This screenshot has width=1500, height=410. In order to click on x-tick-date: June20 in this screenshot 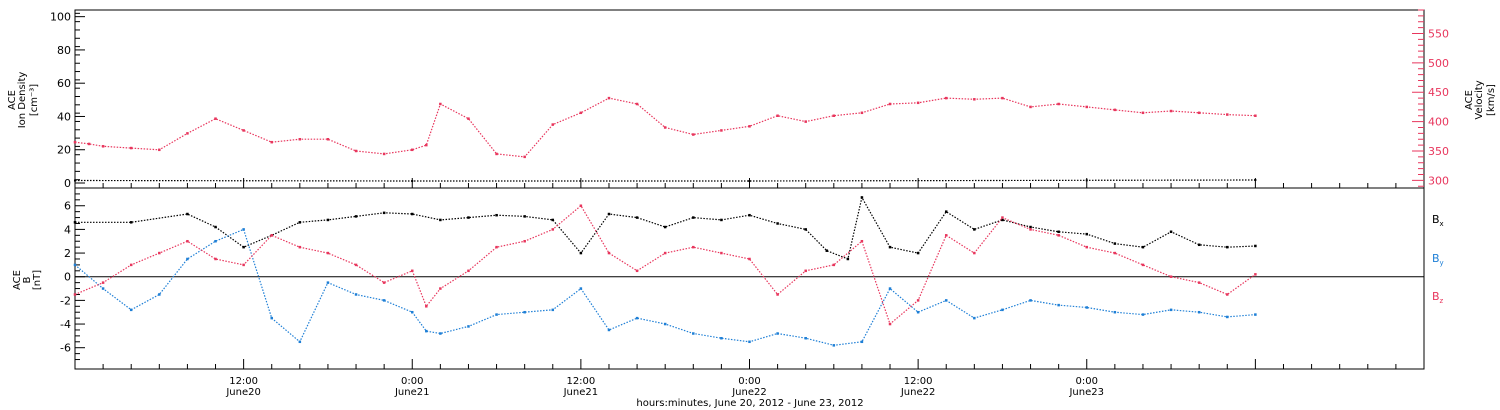, I will do `click(243, 392)`.